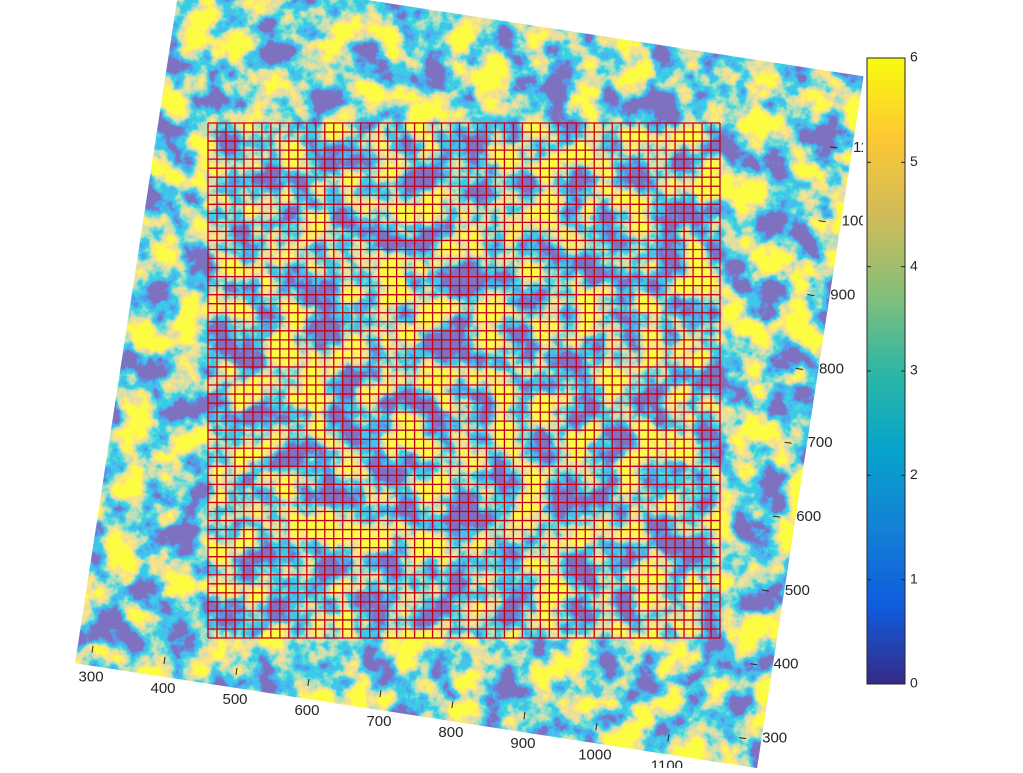  What do you see at coordinates (774, 738) in the screenshot?
I see `y-tick-label: 300` at bounding box center [774, 738].